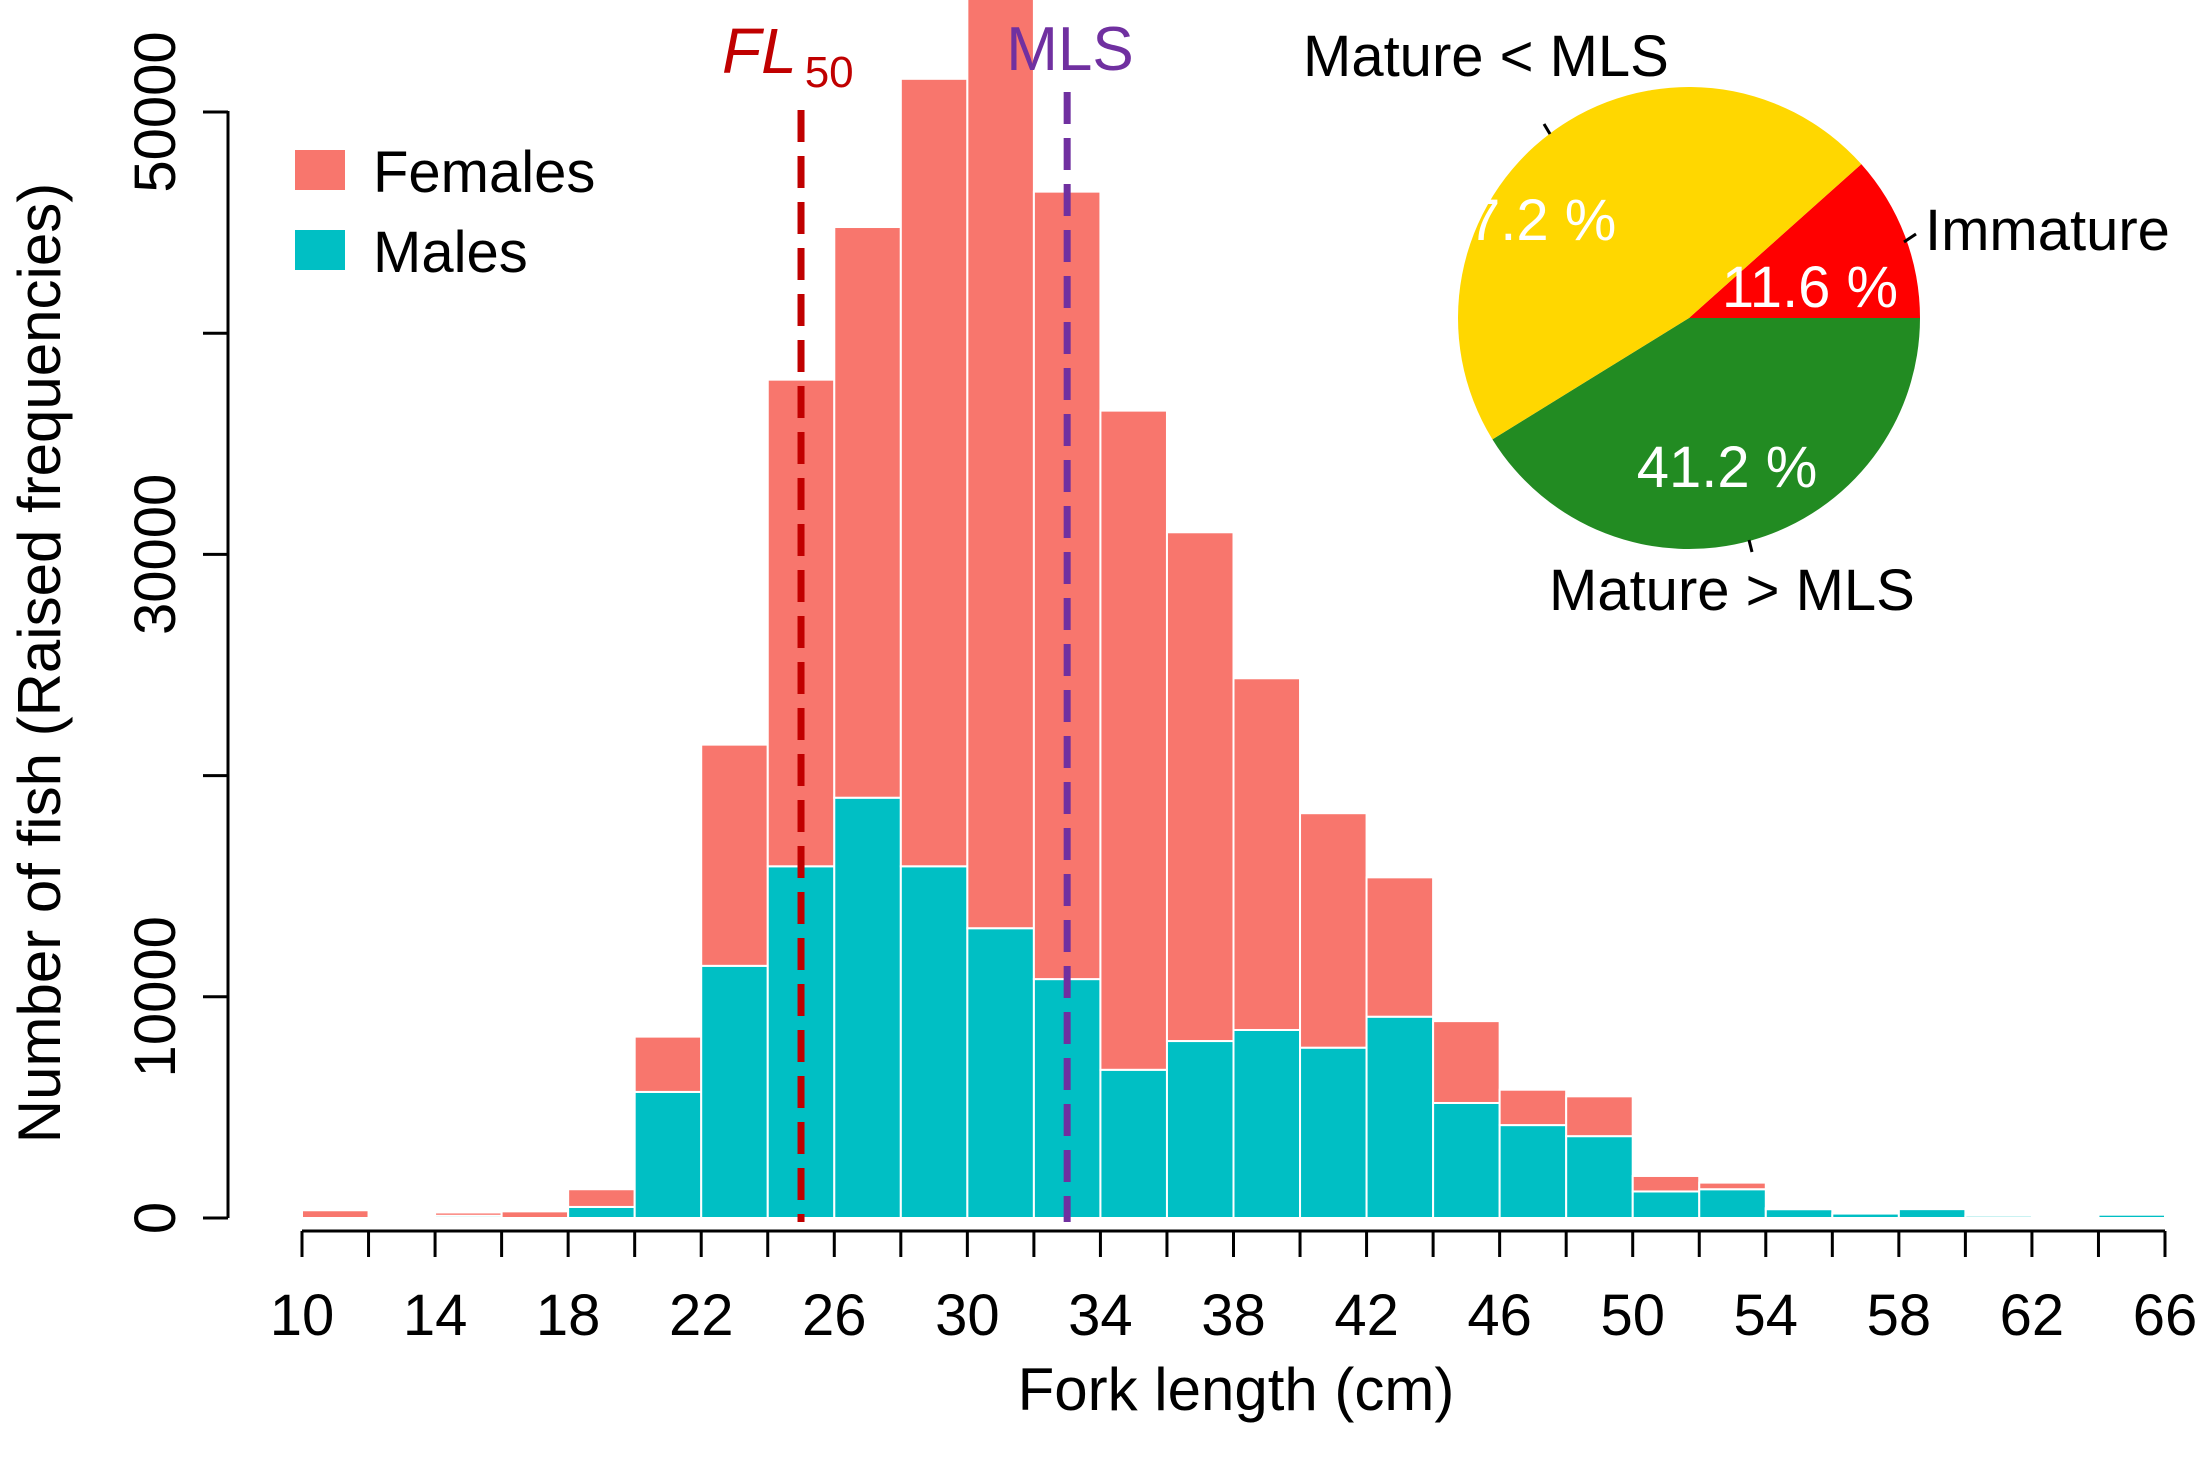 The image size is (2208, 1472). What do you see at coordinates (834, 1315) in the screenshot?
I see `x-tick-label-26: 26` at bounding box center [834, 1315].